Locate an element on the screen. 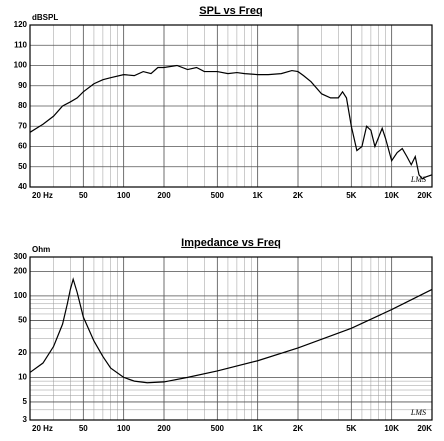 The height and width of the screenshot is (441, 444). y-tick-label: 60 is located at coordinates (22, 146).